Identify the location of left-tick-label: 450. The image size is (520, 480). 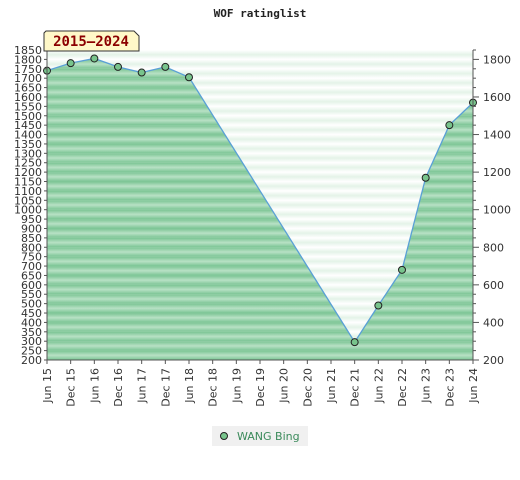
(31, 313).